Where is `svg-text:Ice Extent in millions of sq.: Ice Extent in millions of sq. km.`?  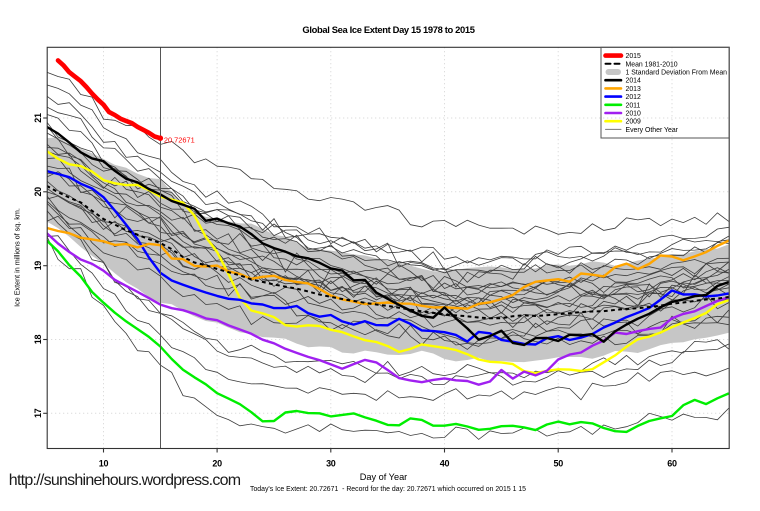
svg-text:Ice Extent in millions of sq.: Ice Extent in millions of sq. km. is located at coordinates (17, 257).